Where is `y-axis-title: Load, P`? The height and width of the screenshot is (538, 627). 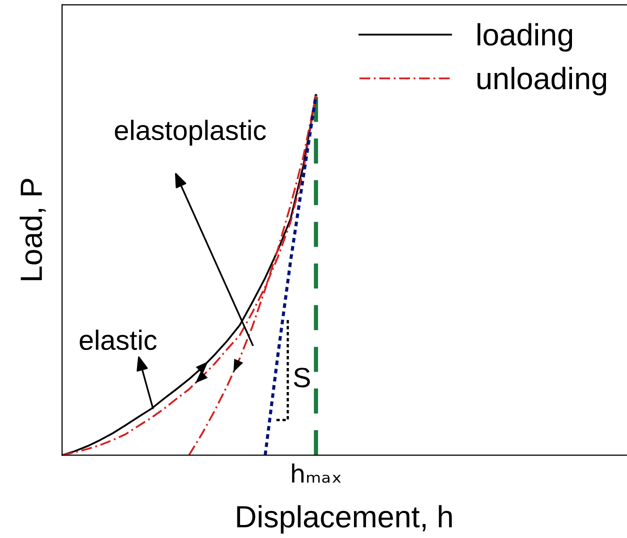 y-axis-title: Load, P is located at coordinates (33, 229).